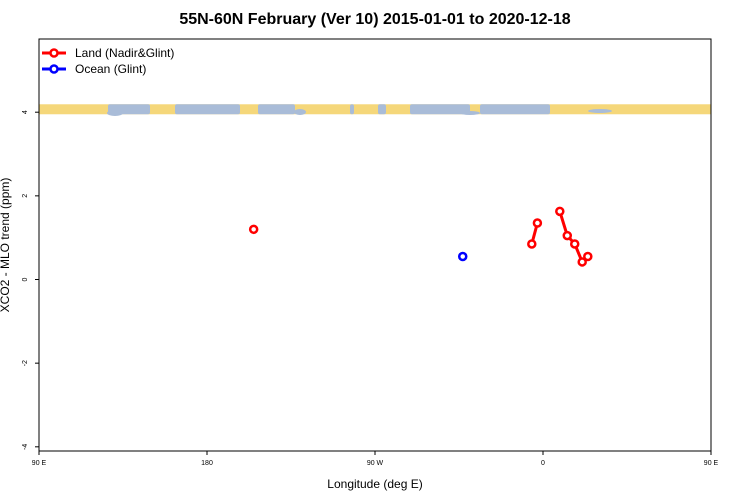 This screenshot has width=750, height=500. What do you see at coordinates (25, 196) in the screenshot?
I see `y-tick-label: 2` at bounding box center [25, 196].